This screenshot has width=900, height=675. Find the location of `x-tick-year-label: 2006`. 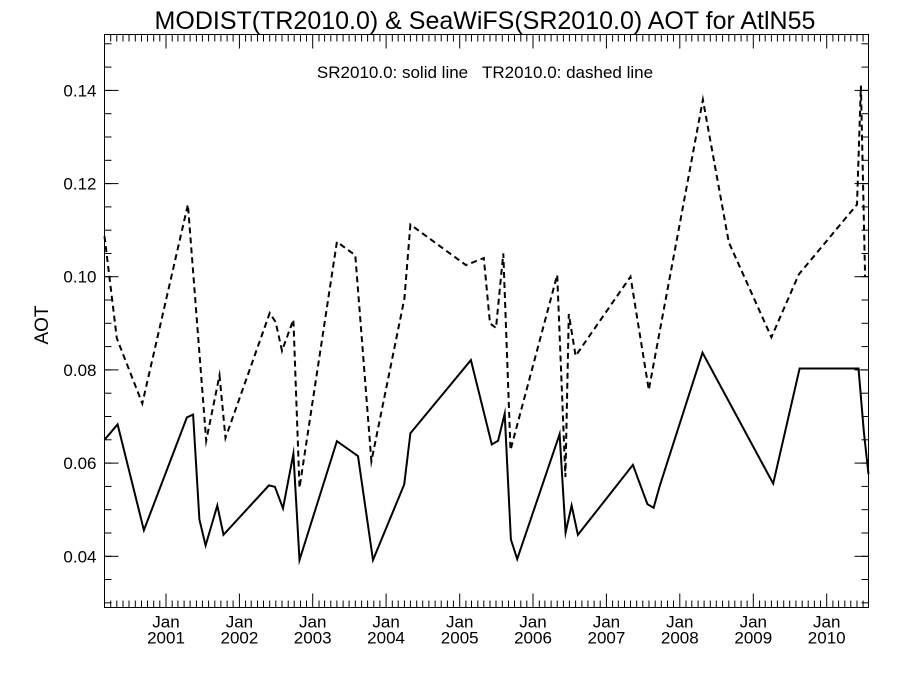

x-tick-year-label: 2006 is located at coordinates (533, 638).